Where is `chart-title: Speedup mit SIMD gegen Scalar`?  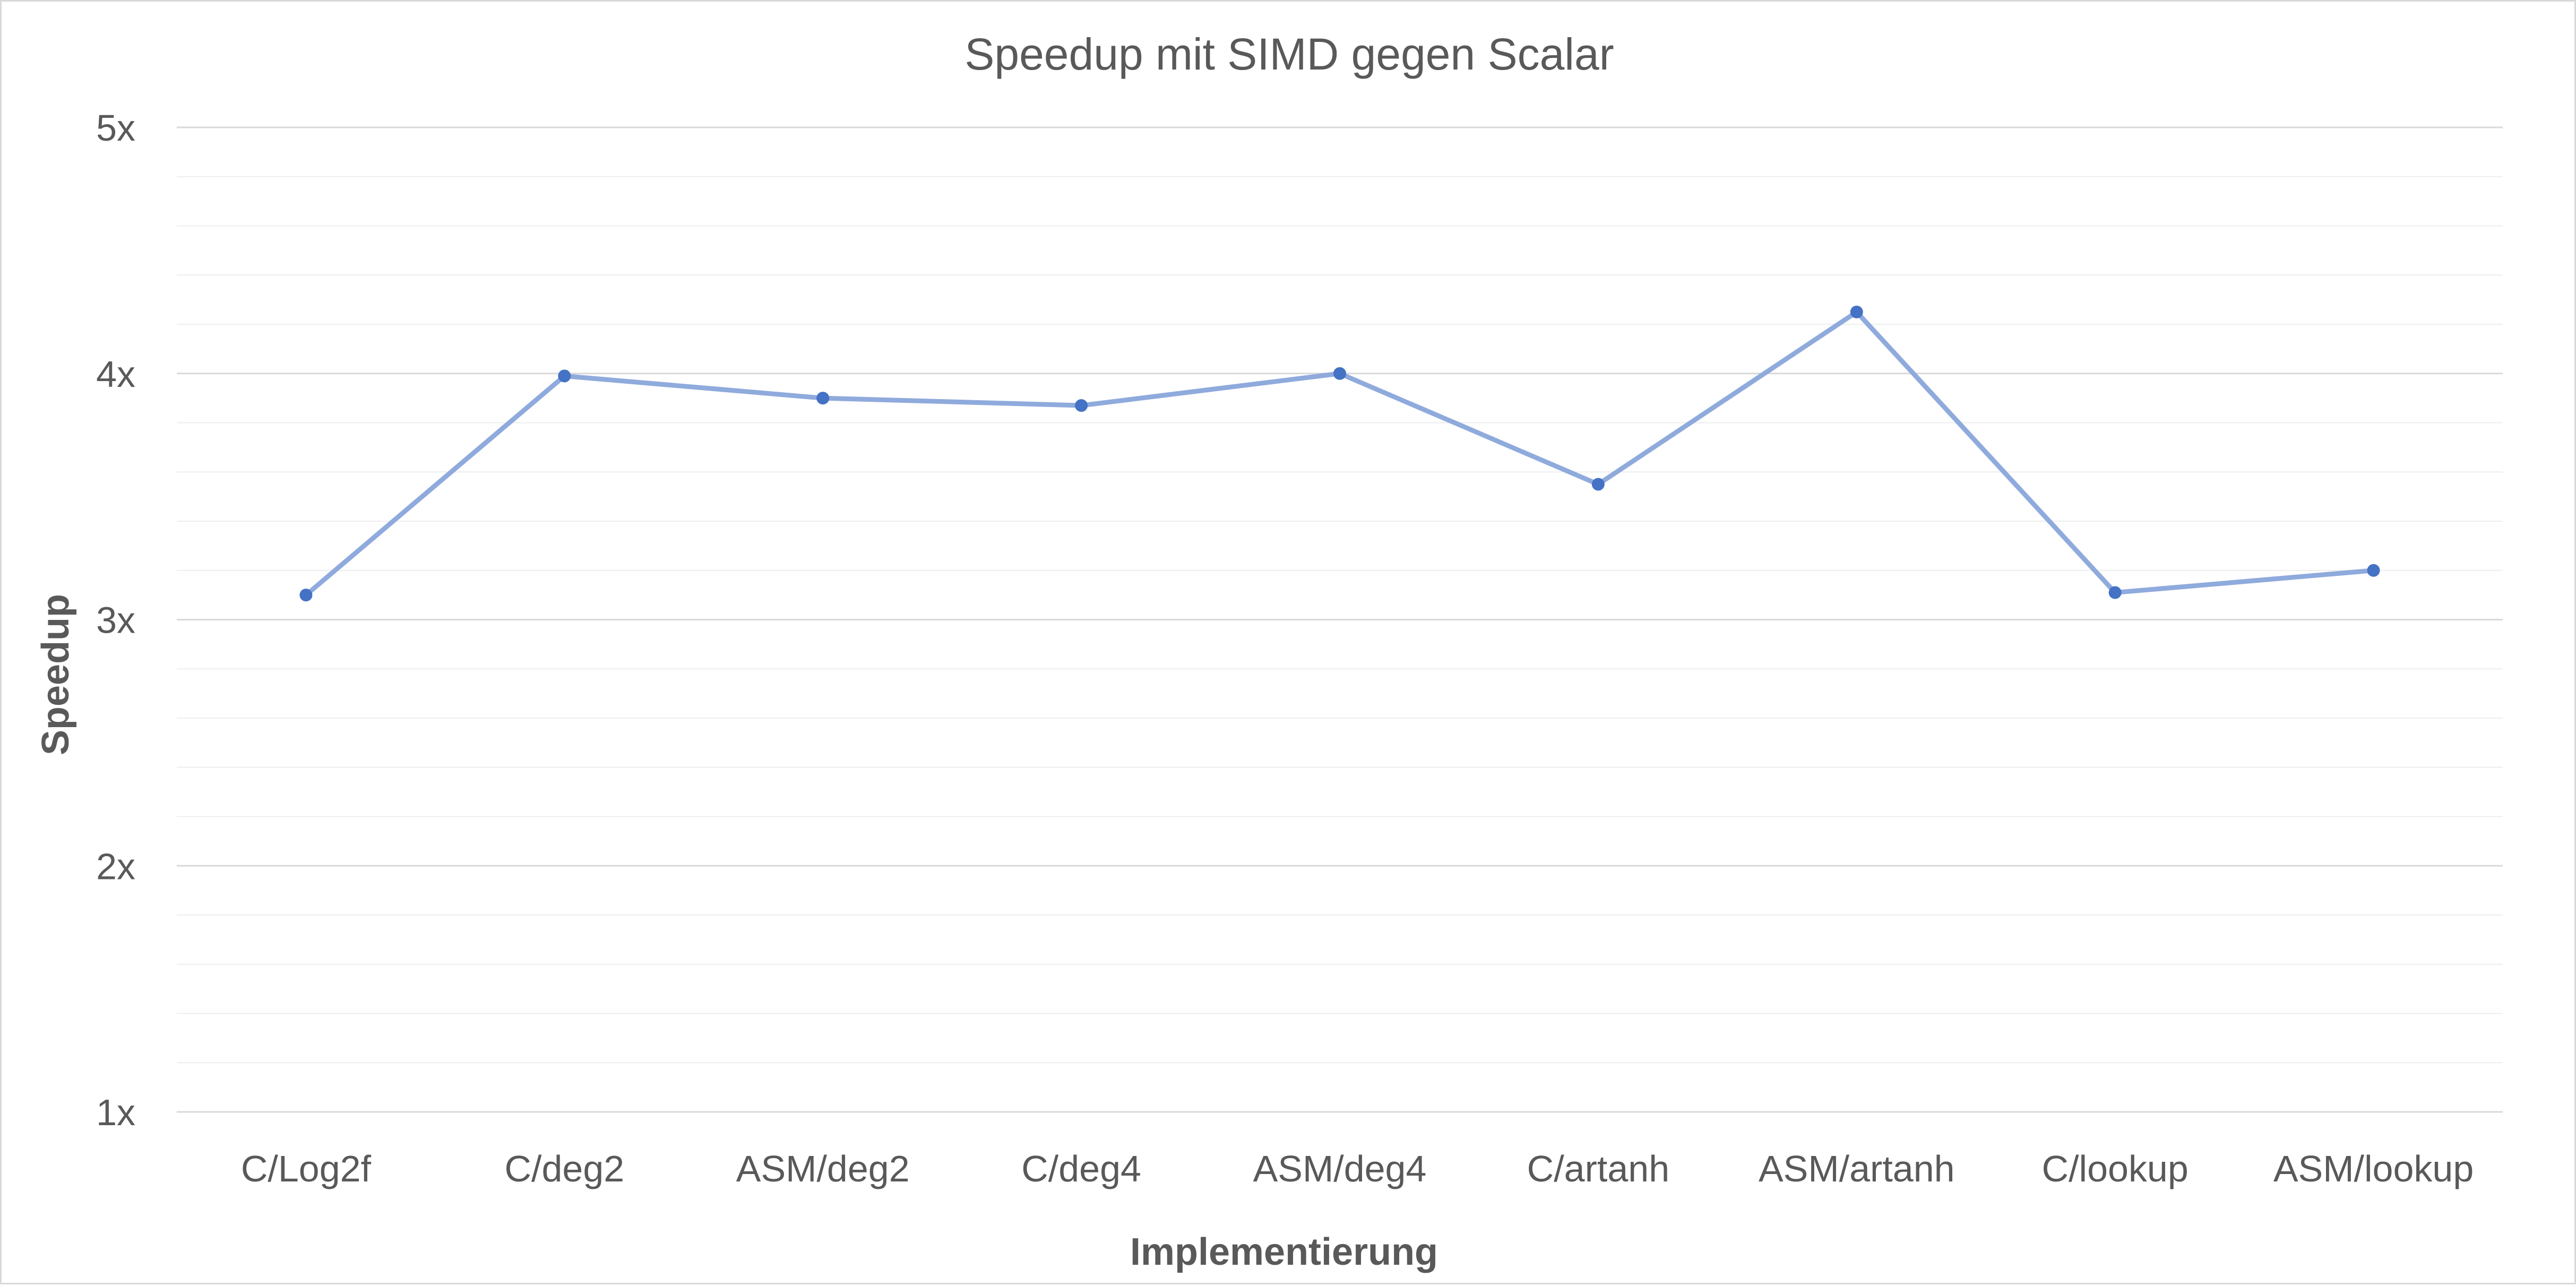
chart-title: Speedup mit SIMD gegen Scalar is located at coordinates (1289, 54).